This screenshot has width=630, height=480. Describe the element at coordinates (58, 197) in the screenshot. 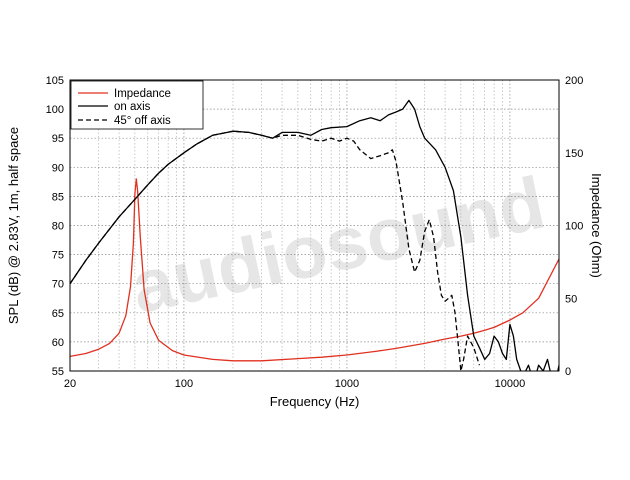

I see `y-tick-label: 85` at that location.